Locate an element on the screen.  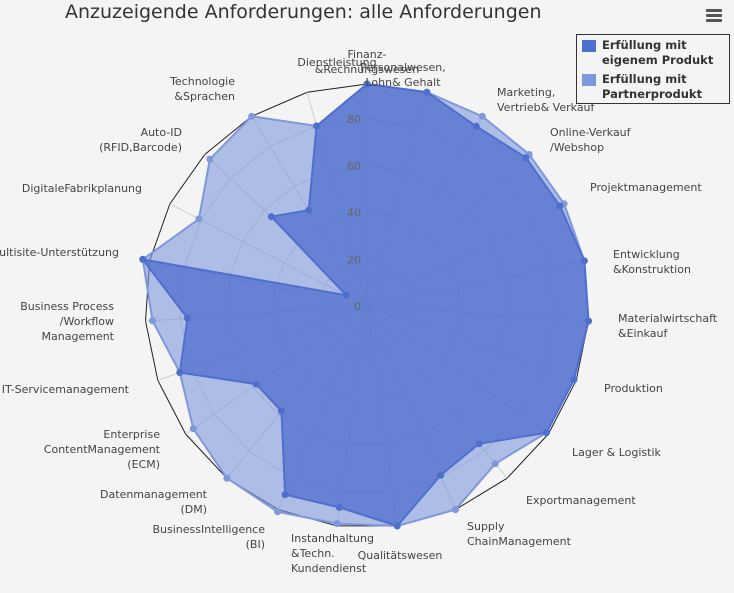
category-label: Produktion is located at coordinates (633, 388).